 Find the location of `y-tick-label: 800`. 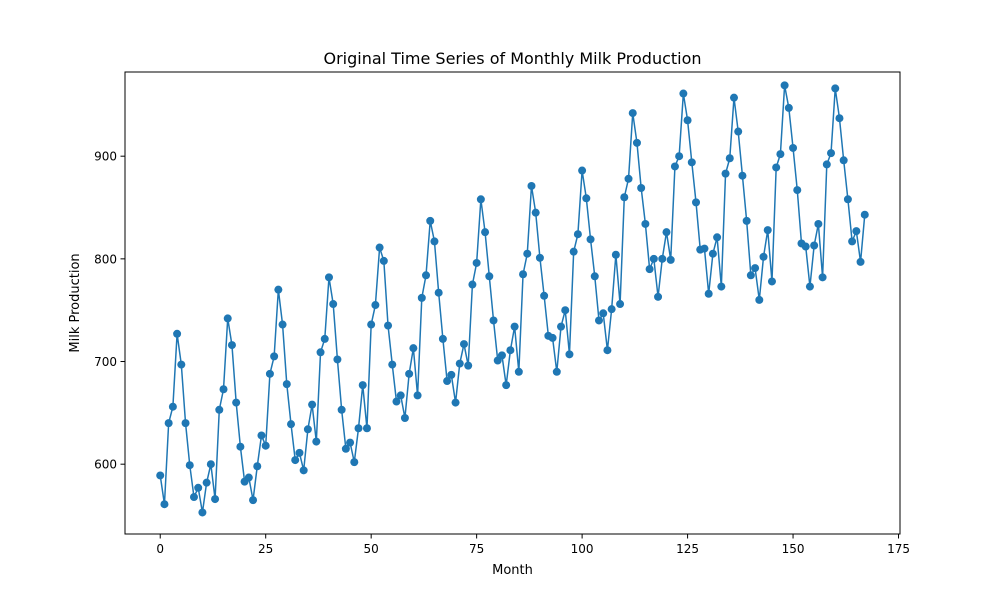

y-tick-label: 800 is located at coordinates (105, 259).